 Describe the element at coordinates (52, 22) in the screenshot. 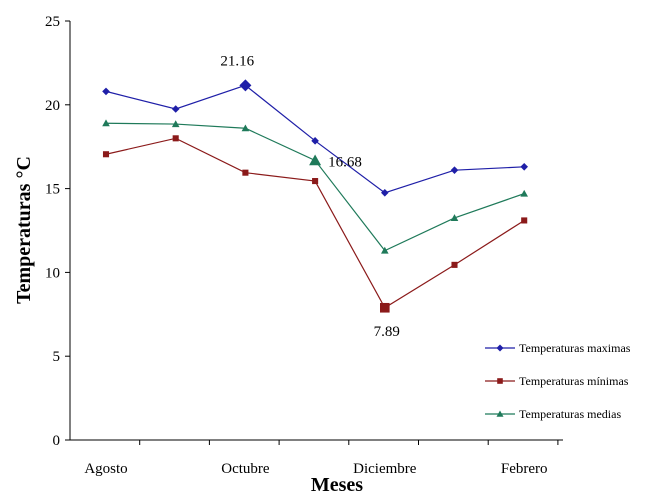

I see `y-tick-label: 25` at that location.